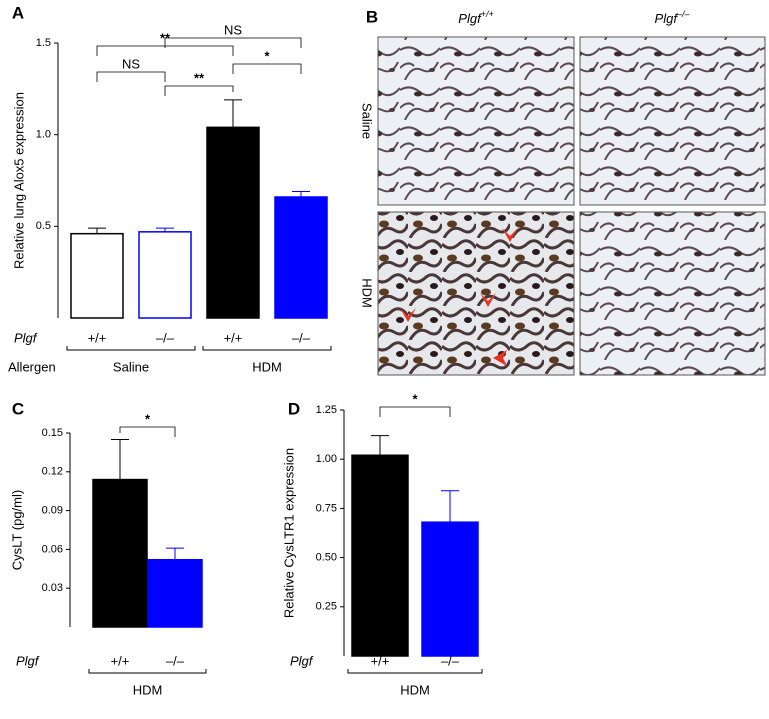  I want to click on significance-label: **, so click(199, 77).